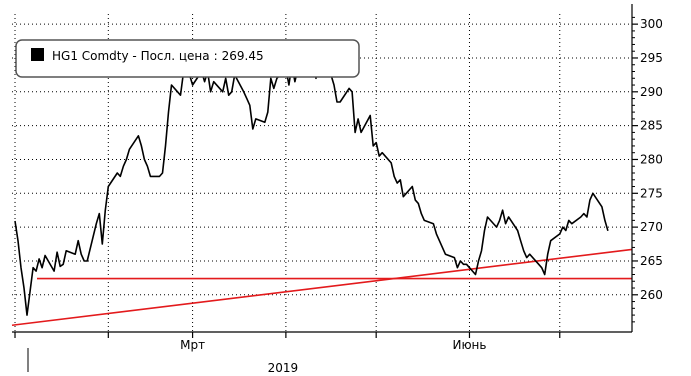 The image size is (691, 376). Describe the element at coordinates (651, 126) in the screenshot. I see `y-tick-label-285: 285` at that location.